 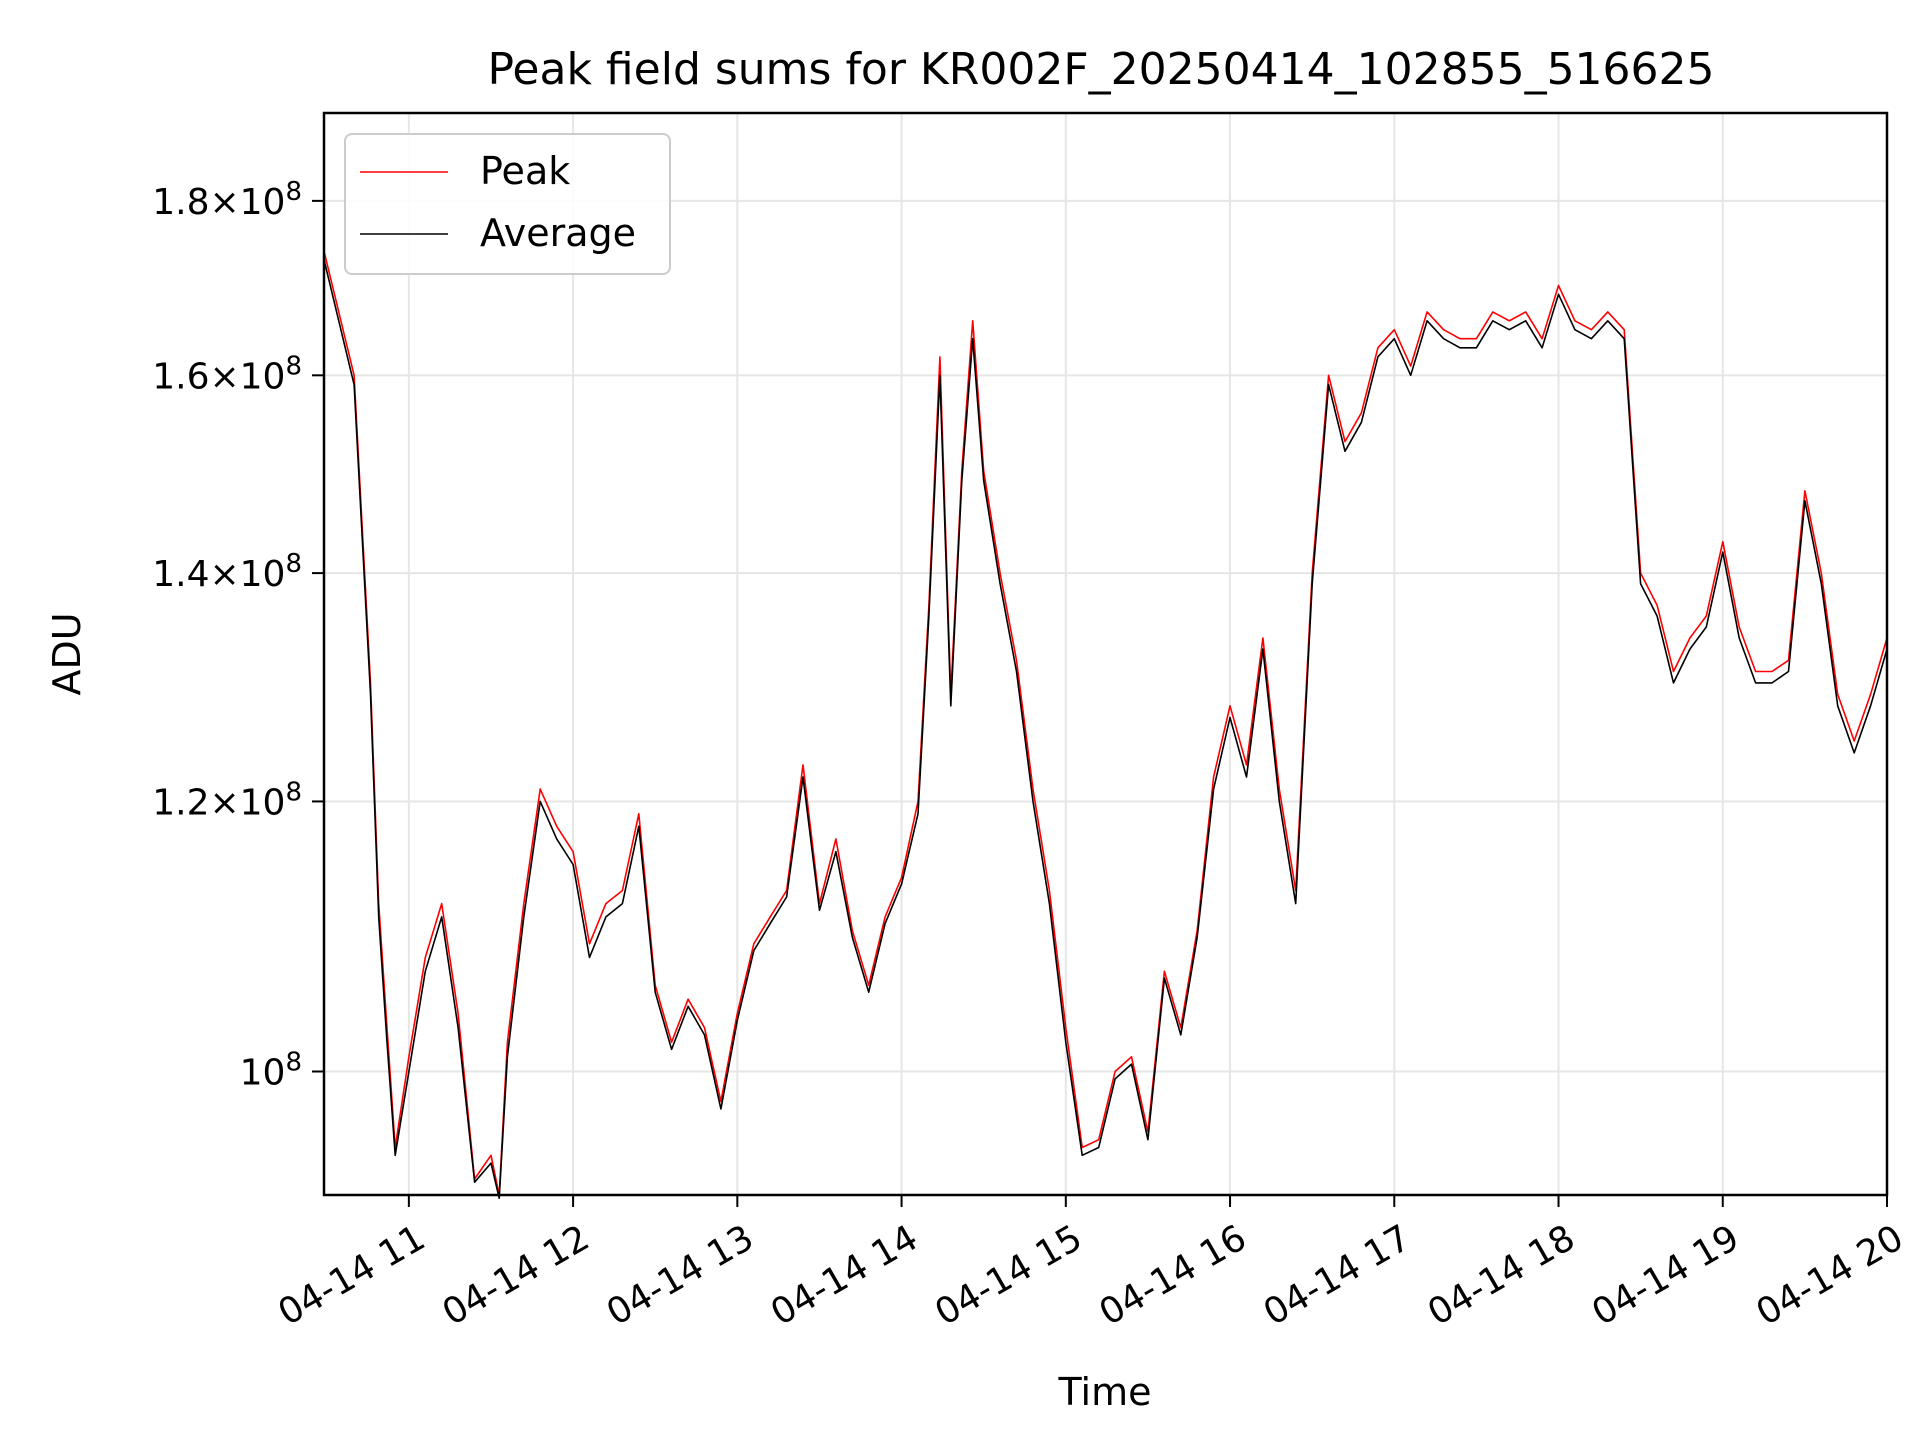 I want to click on y-tick-label: 1.8×108, so click(x=227, y=200).